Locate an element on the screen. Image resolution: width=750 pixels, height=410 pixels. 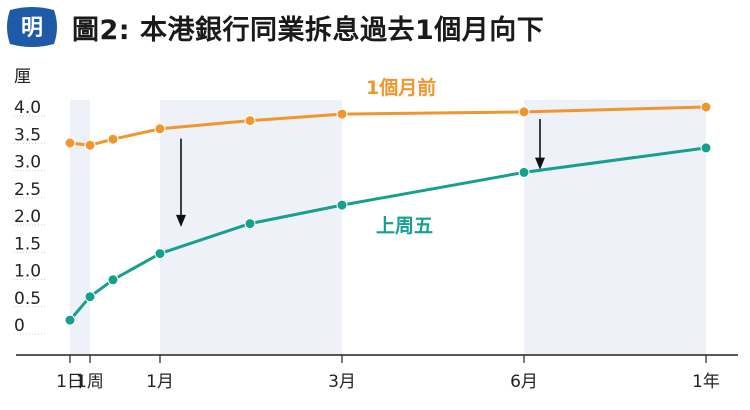
series-label-1m-ago: 1個月前 is located at coordinates (401, 87).